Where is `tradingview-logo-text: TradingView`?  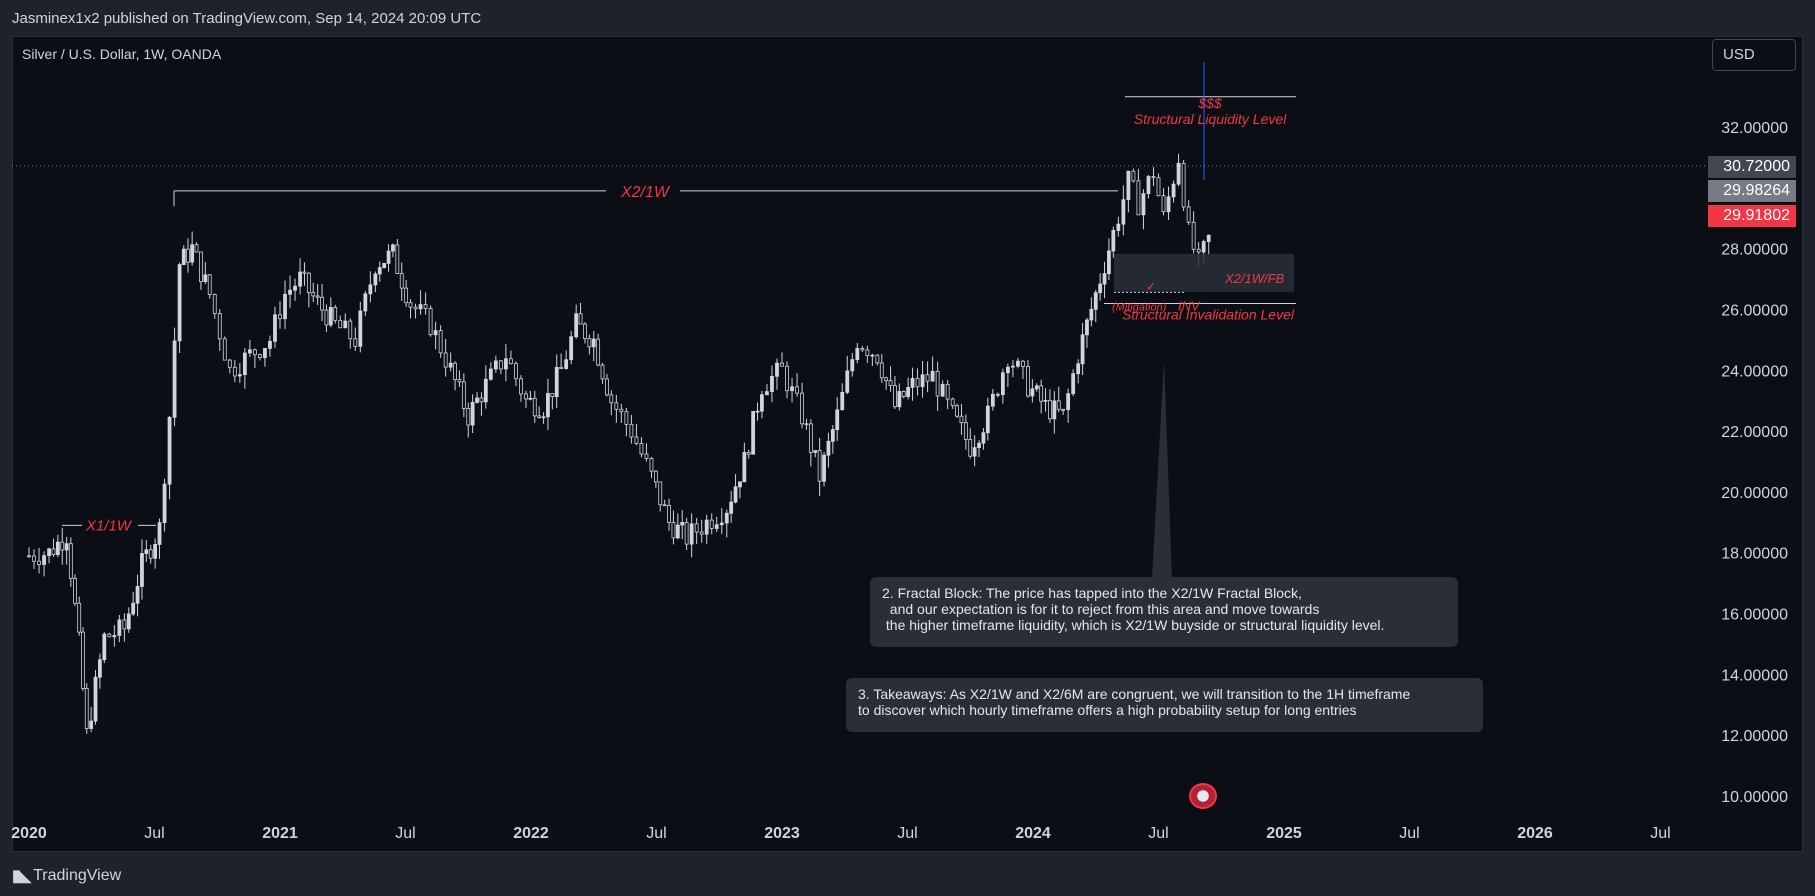 tradingview-logo-text: TradingView is located at coordinates (77, 875).